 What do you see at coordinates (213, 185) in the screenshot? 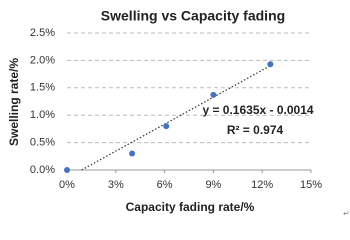
I see `x-tick-label: 9%` at bounding box center [213, 185].